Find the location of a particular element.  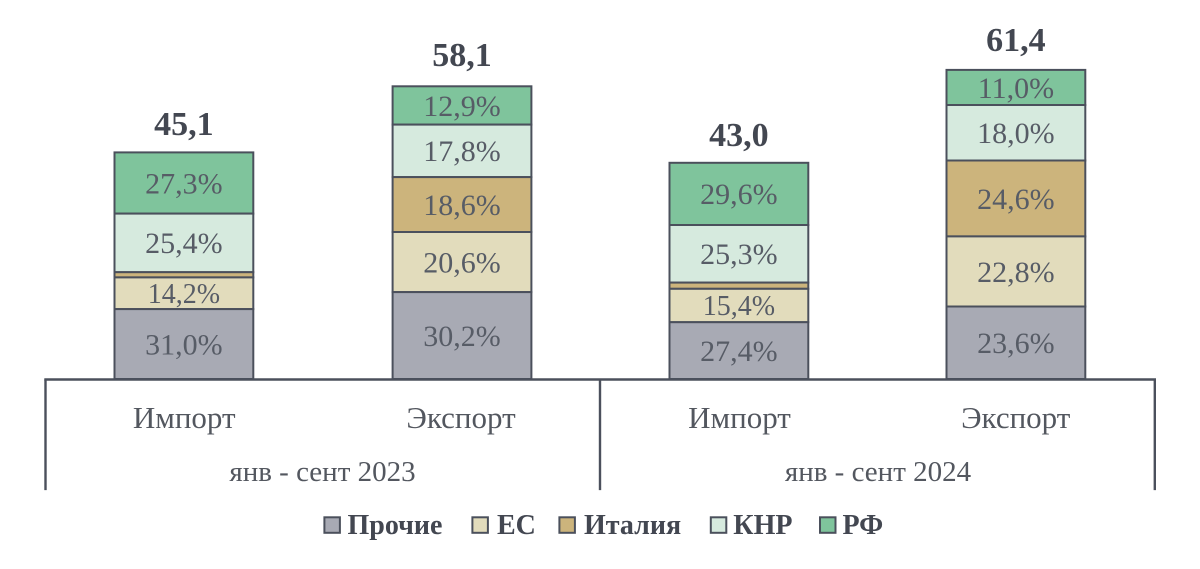

svg-text: КНР is located at coordinates (762, 525).